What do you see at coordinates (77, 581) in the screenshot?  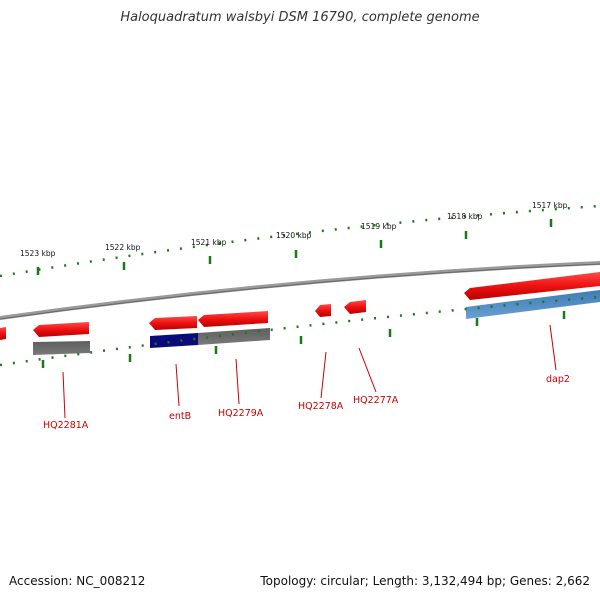 I see `accession-text: Accession: NC_008212` at bounding box center [77, 581].